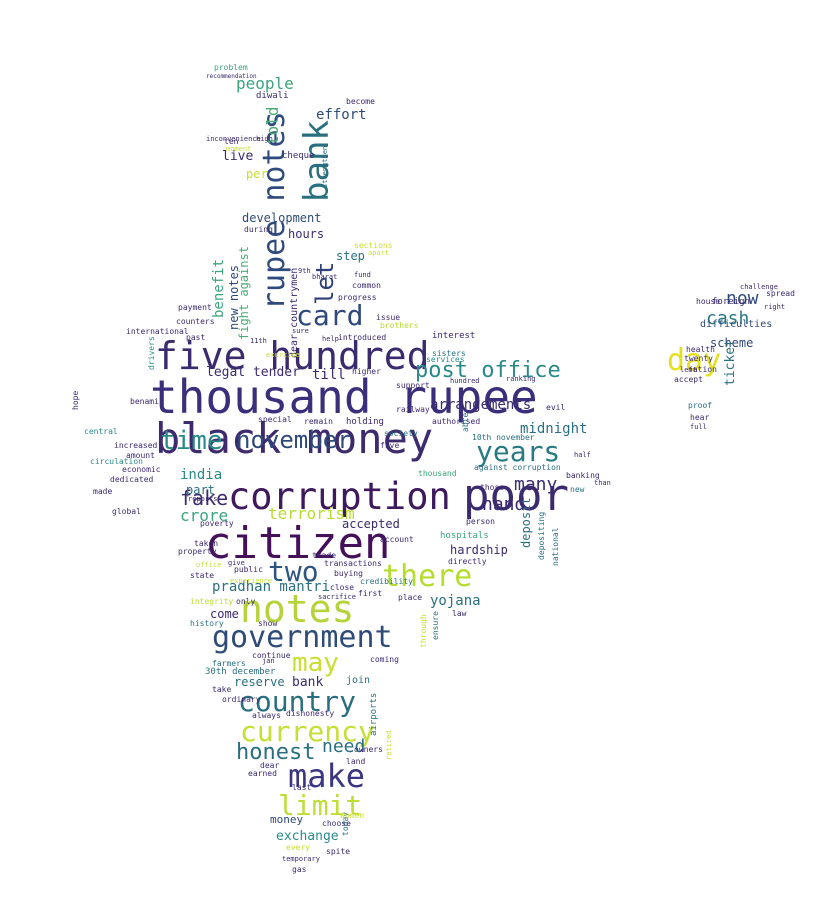  What do you see at coordinates (555, 546) in the screenshot?
I see `word: national` at bounding box center [555, 546].